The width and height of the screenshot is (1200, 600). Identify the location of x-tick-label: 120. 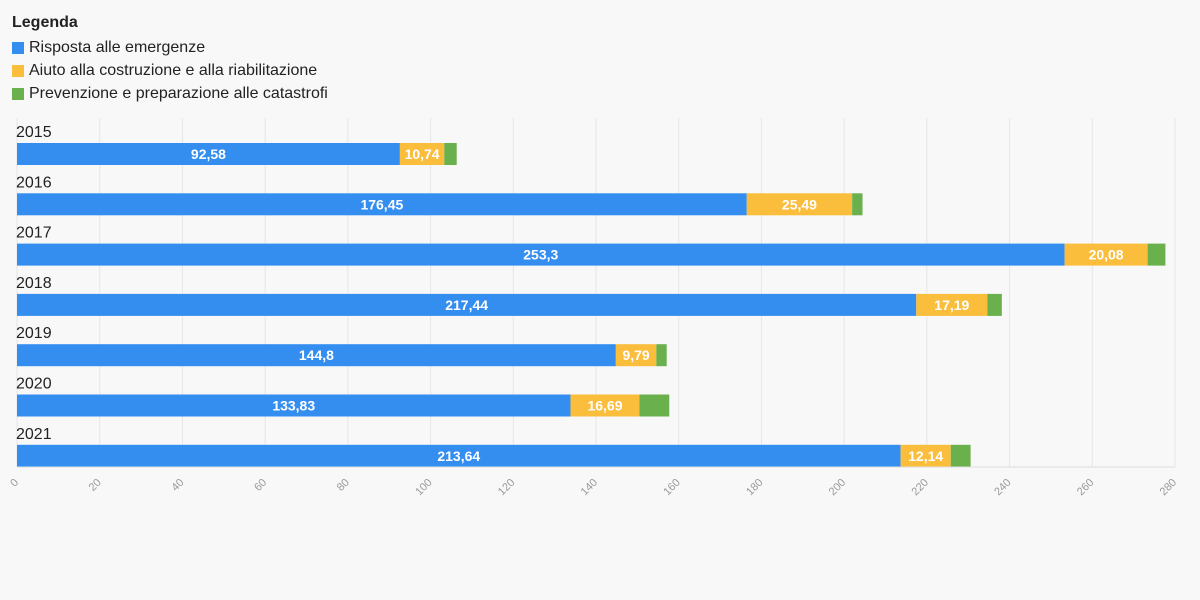
(506, 487).